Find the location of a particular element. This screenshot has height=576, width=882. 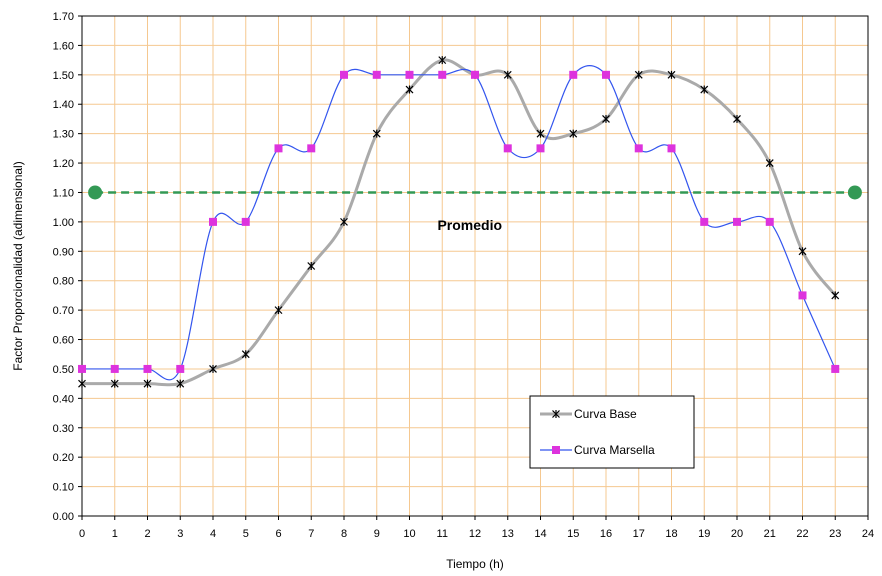

x-tick-label: 4 is located at coordinates (213, 534).